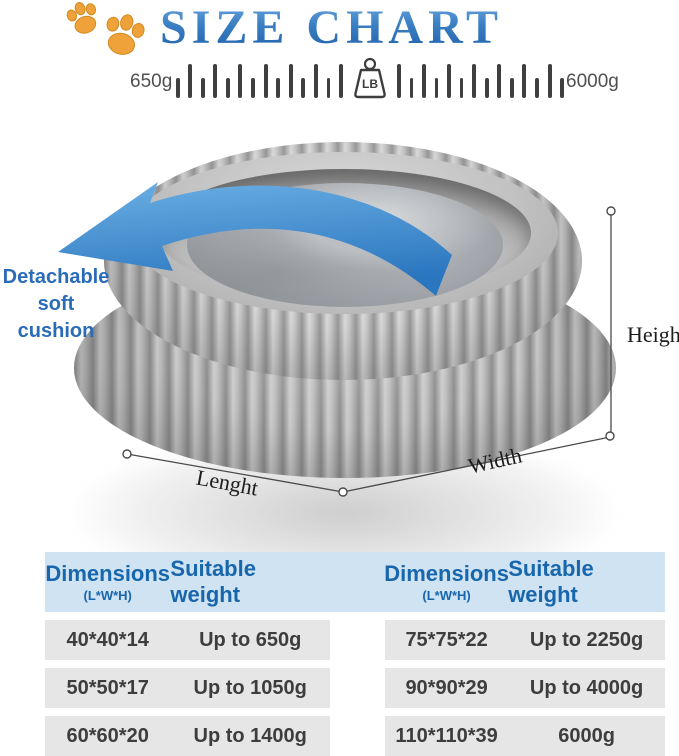  What do you see at coordinates (480, 80) in the screenshot?
I see `ruler-ticks-right` at bounding box center [480, 80].